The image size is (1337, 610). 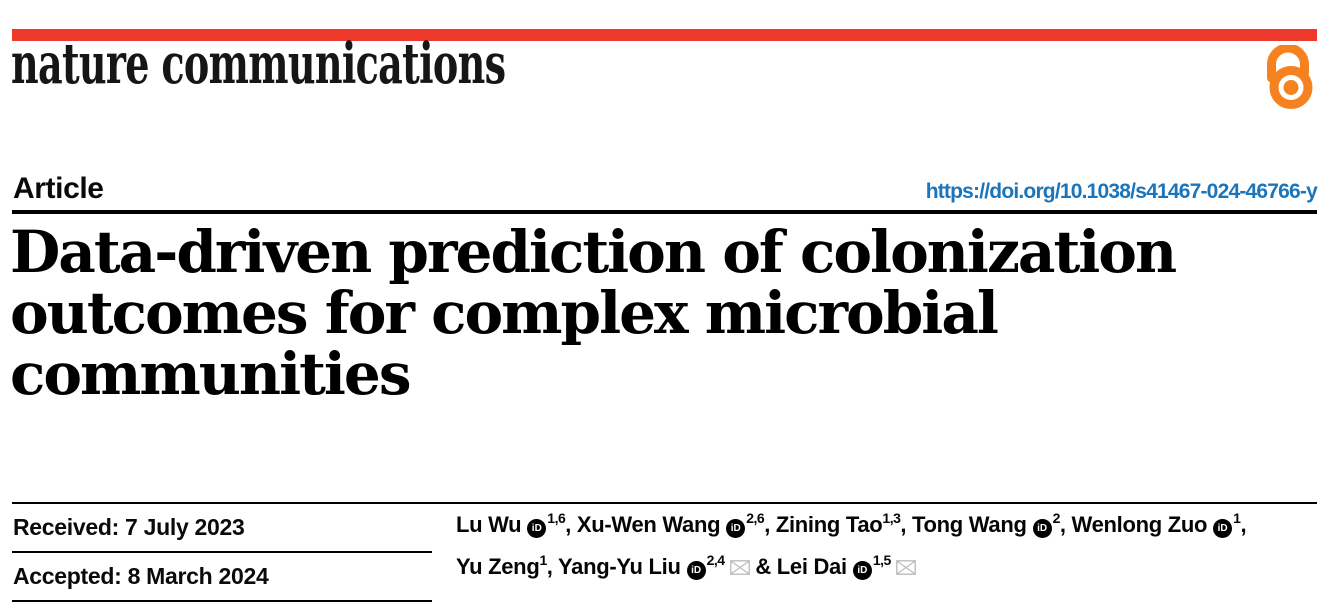 I want to click on author-name-text: , Yang-Yu Liu, so click(x=613, y=566).